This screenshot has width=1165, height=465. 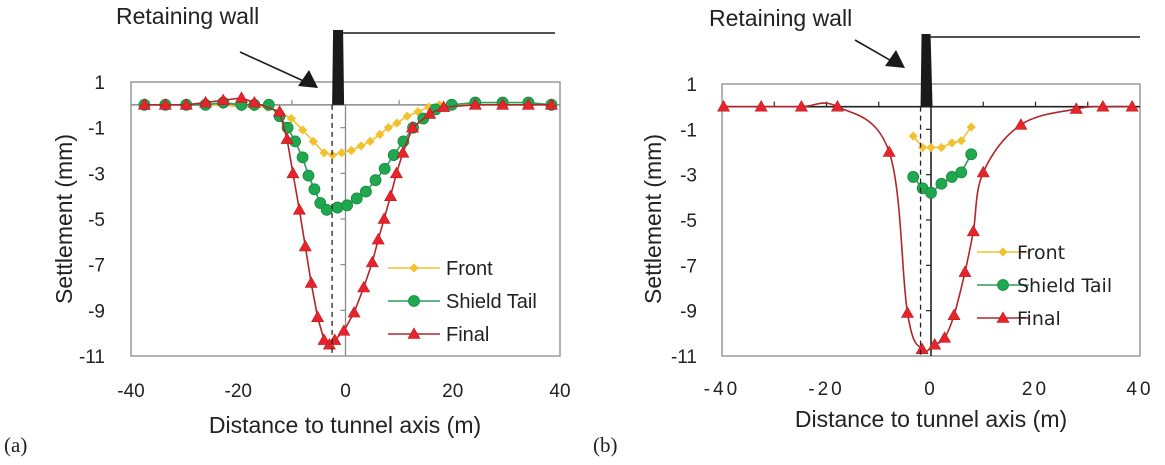 I want to click on legend-b: Front Shield Tail Final, so click(x=1044, y=286).